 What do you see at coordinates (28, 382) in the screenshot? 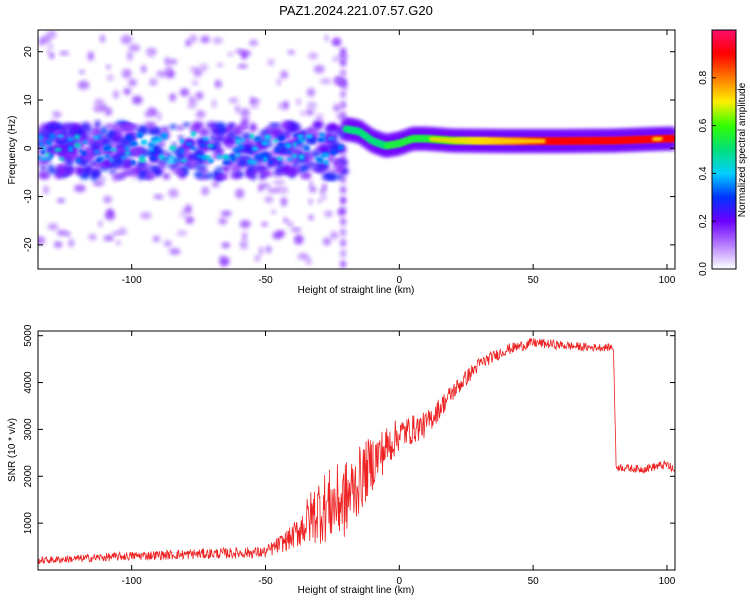
I see `snr-y-tick-label: 4000` at bounding box center [28, 382].